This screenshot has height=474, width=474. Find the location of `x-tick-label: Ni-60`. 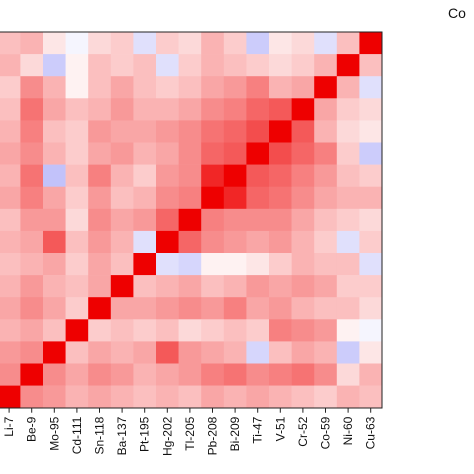

x-tick-label: Ni-60 is located at coordinates (348, 430).